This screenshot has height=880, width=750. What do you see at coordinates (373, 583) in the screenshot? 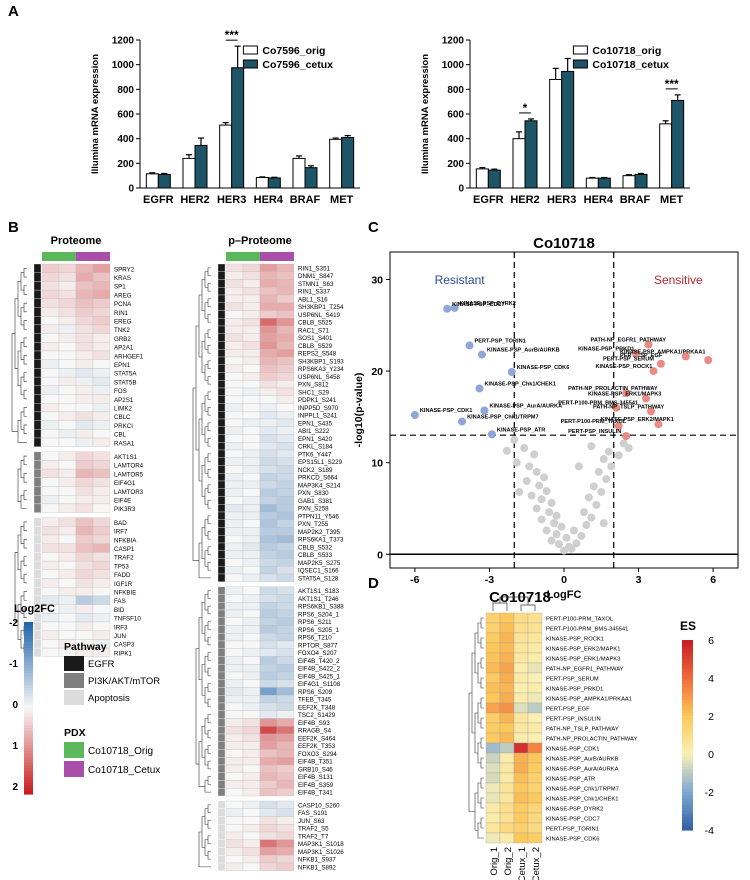
I see `panel-label-d: D` at bounding box center [373, 583].